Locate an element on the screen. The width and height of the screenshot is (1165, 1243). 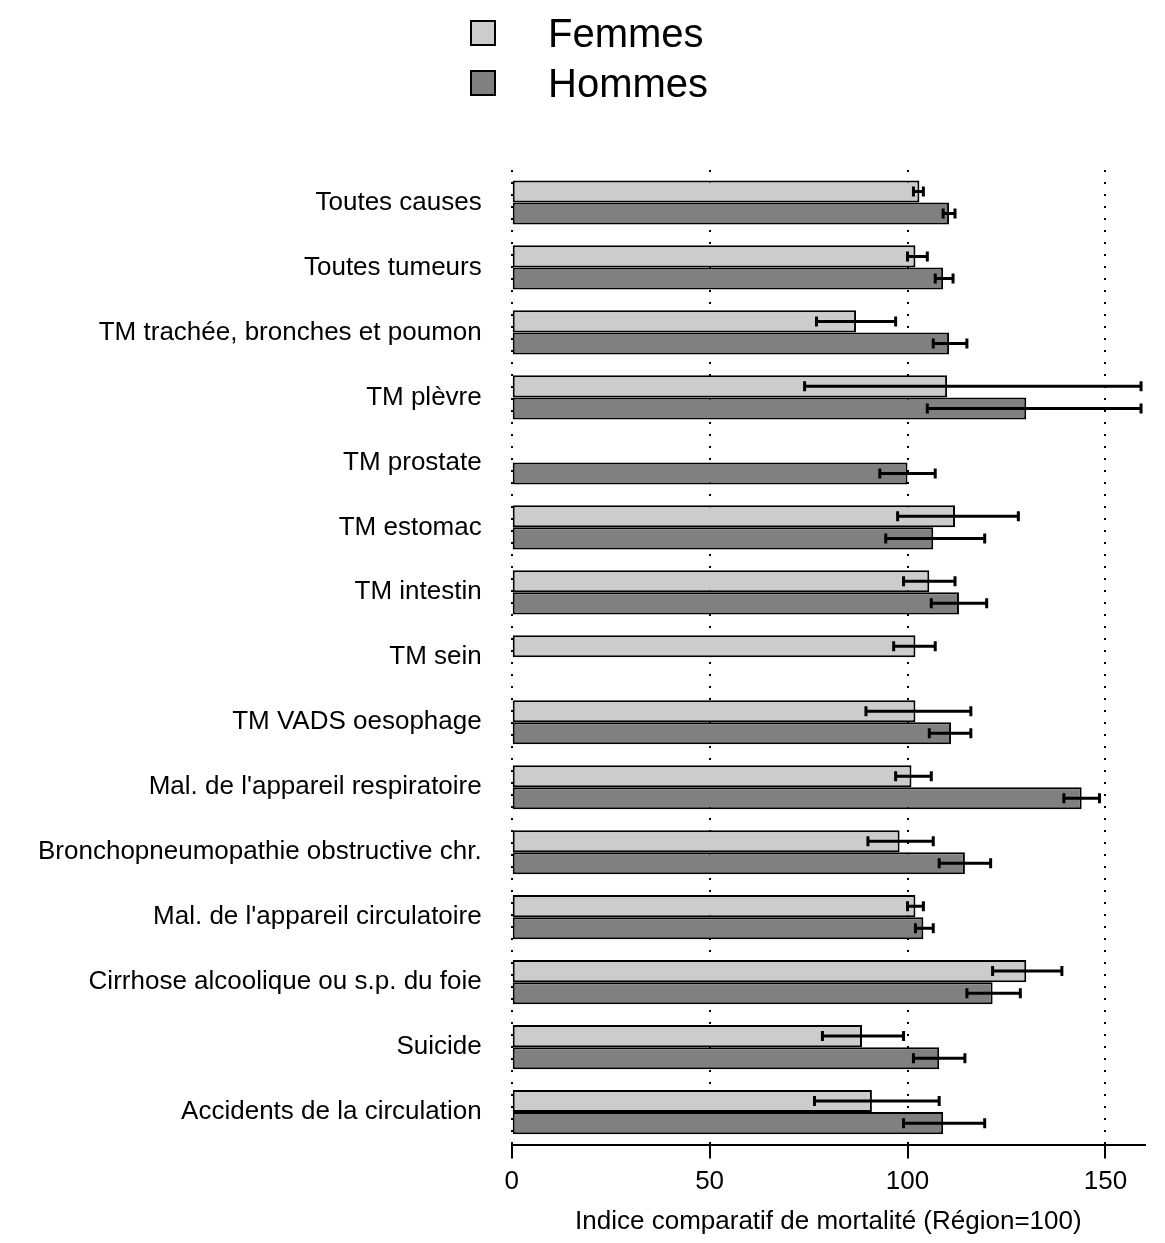
x-tick-label: 0 is located at coordinates (511, 1180).